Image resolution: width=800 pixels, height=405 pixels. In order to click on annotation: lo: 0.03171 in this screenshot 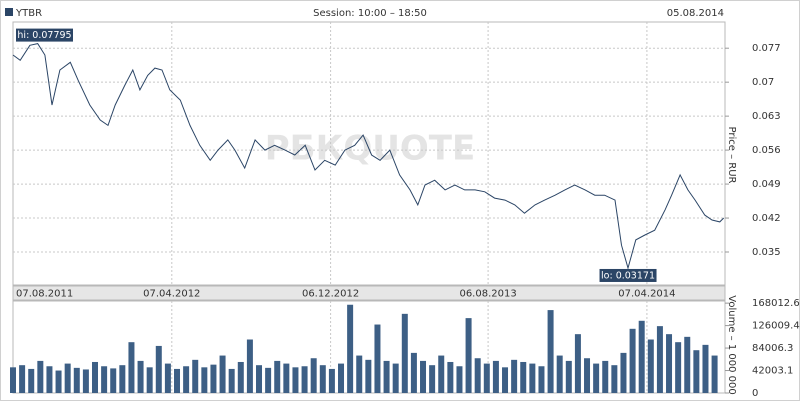, I will do `click(628, 275)`.